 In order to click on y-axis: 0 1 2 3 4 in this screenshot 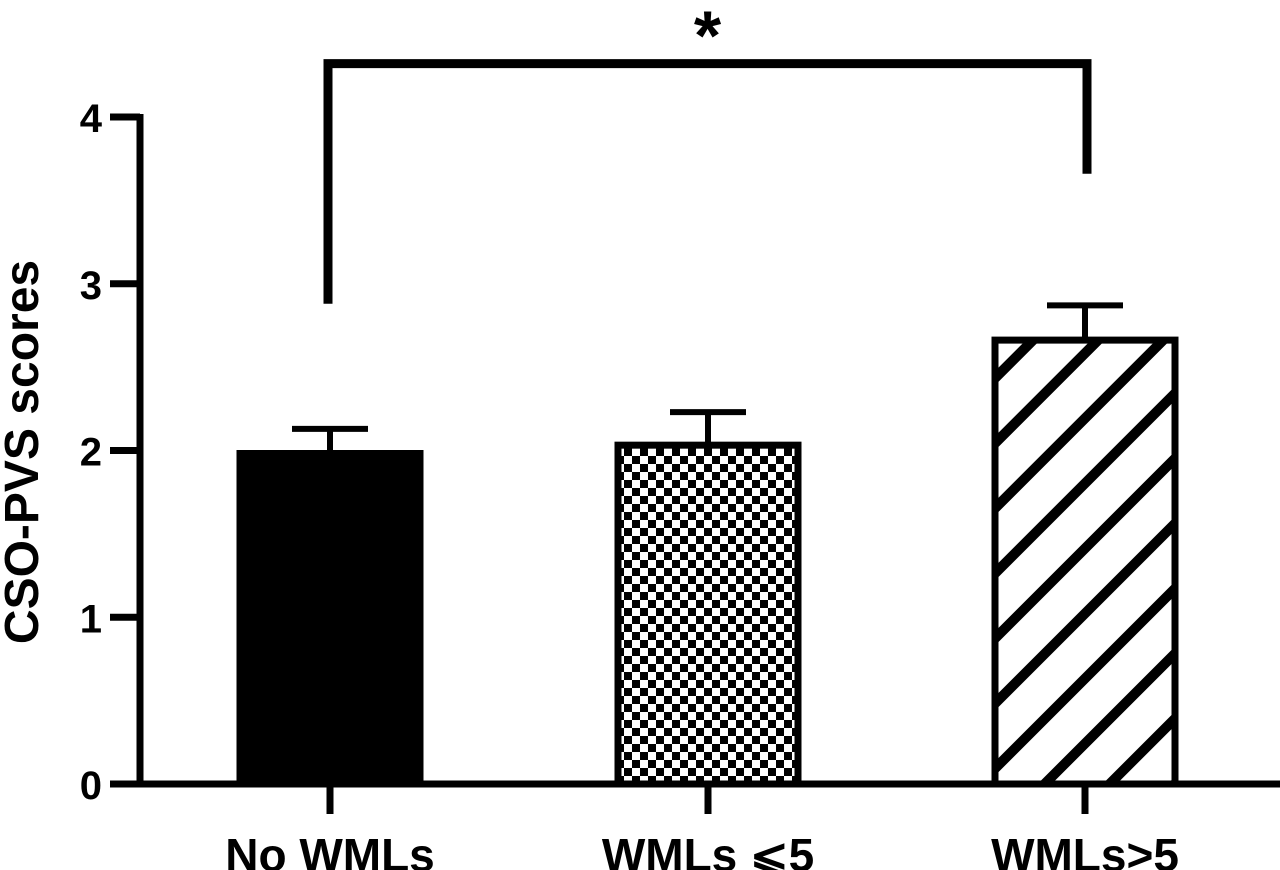, I will do `click(112, 452)`.